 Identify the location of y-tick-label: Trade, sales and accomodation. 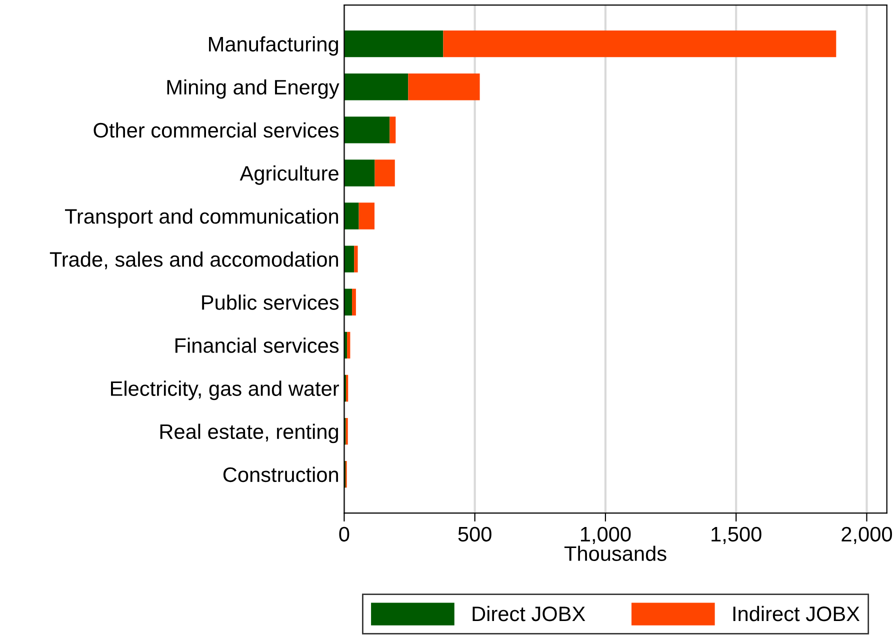
(194, 261).